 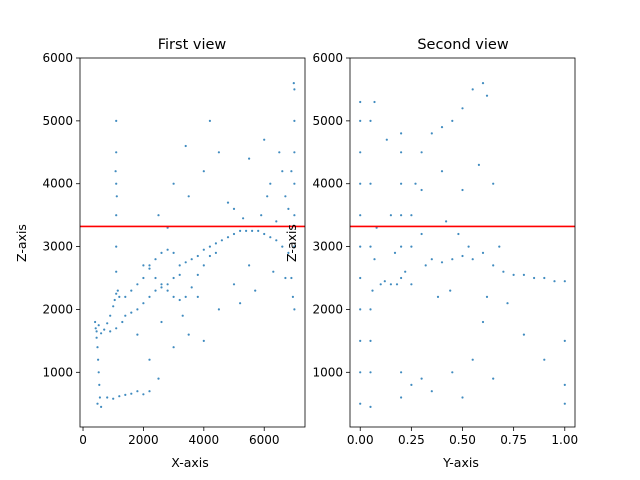 What do you see at coordinates (83, 440) in the screenshot?
I see `x-tick-label: 0` at bounding box center [83, 440].